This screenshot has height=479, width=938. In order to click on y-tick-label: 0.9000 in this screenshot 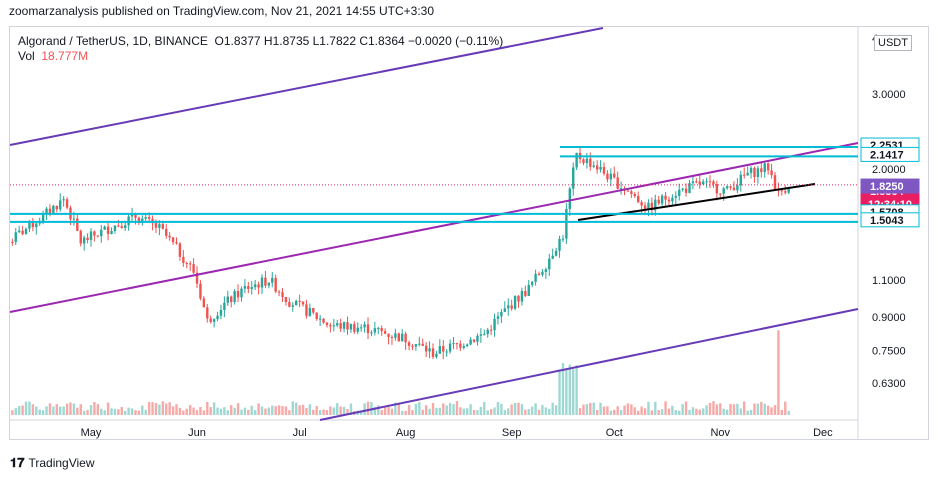, I will do `click(889, 318)`.